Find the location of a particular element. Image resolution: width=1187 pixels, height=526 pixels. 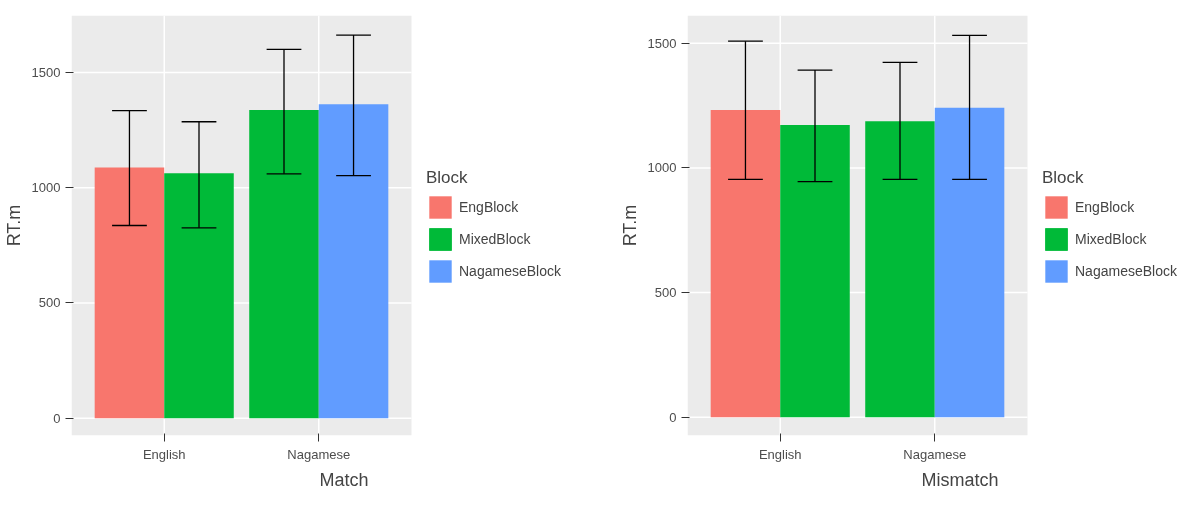

x-axis-title: Match is located at coordinates (344, 479).